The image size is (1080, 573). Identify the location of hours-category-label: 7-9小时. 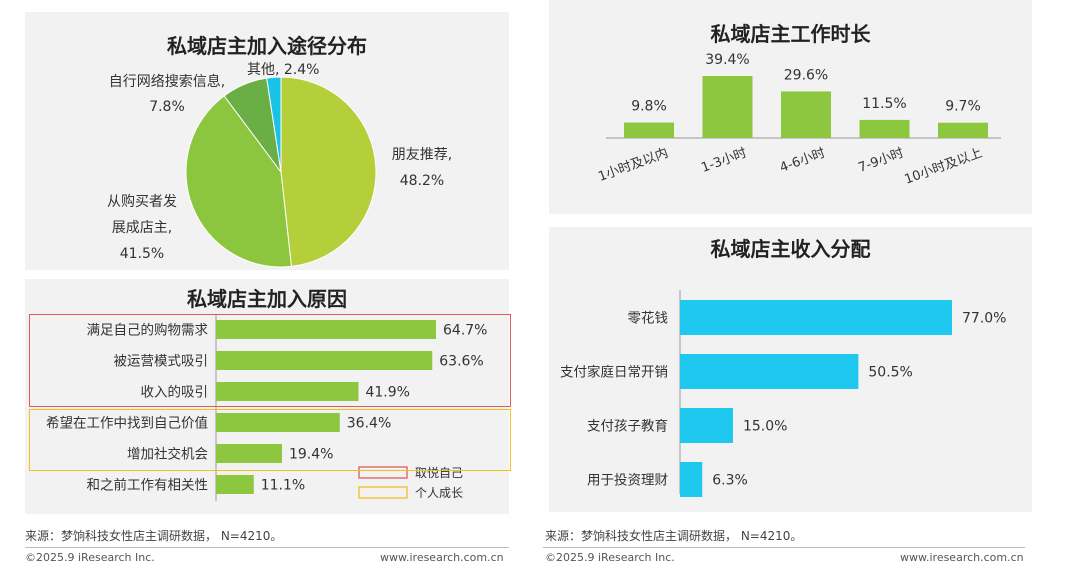
(881, 161).